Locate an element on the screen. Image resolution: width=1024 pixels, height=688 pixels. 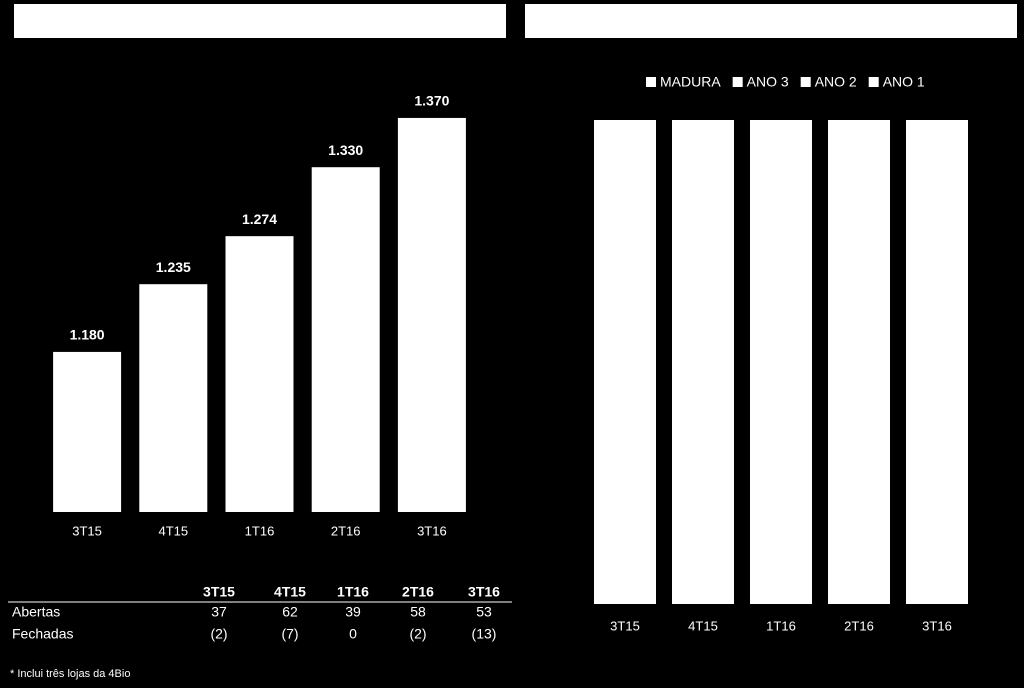
data-label: 1.370 is located at coordinates (431, 101).